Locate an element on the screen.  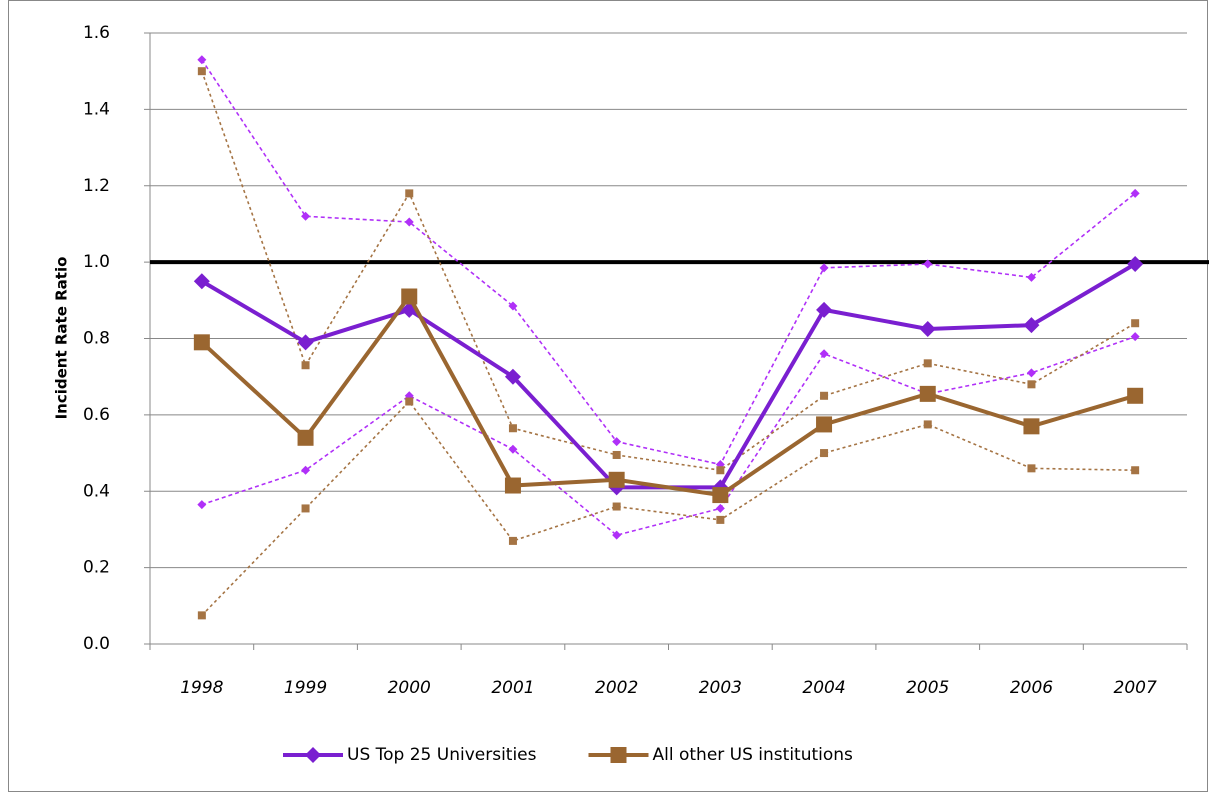
y-tick-label: 0.2 is located at coordinates (96, 568).